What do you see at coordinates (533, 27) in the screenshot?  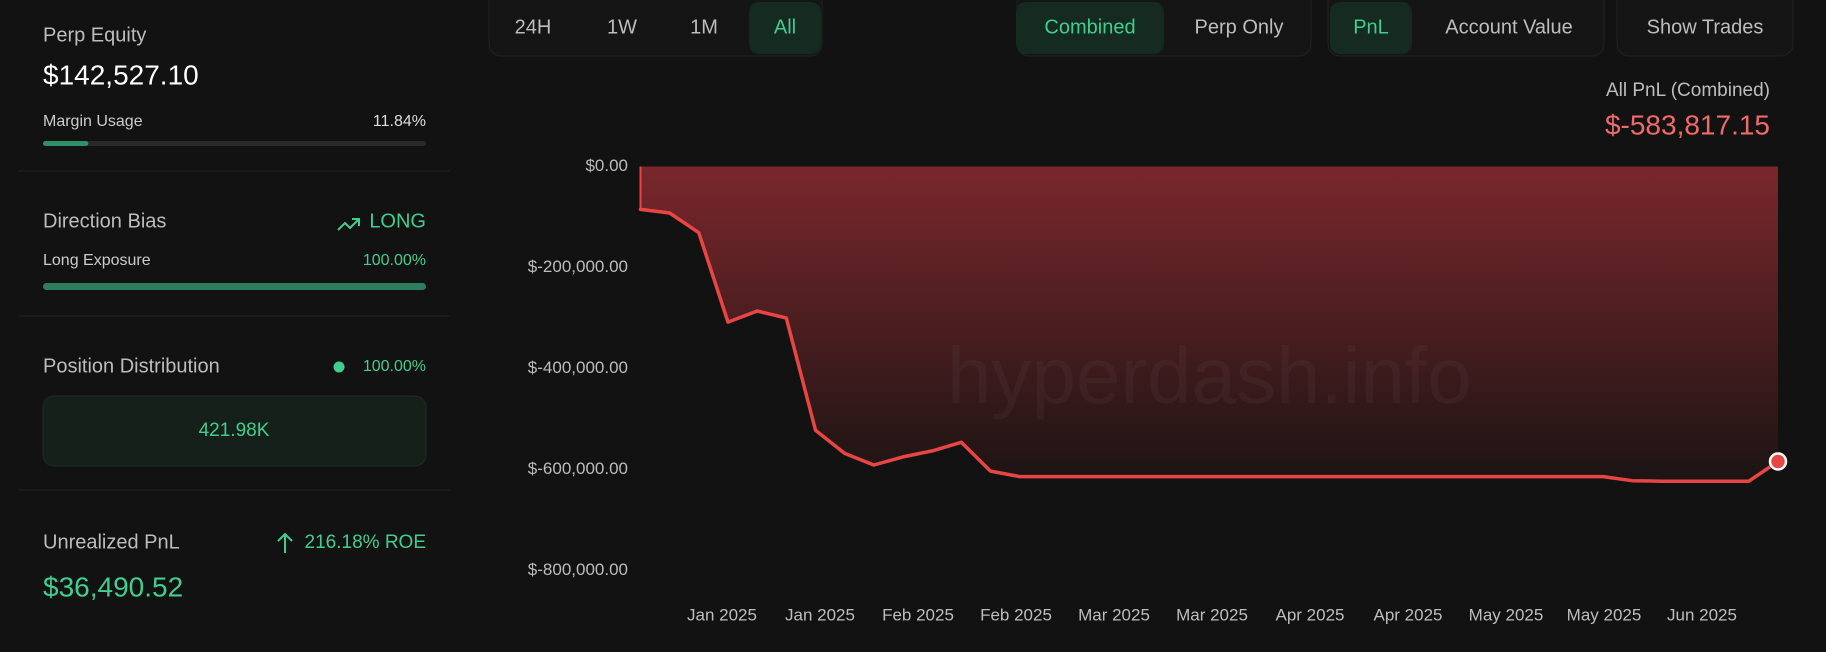 I see `range-button: 24H` at bounding box center [533, 27].